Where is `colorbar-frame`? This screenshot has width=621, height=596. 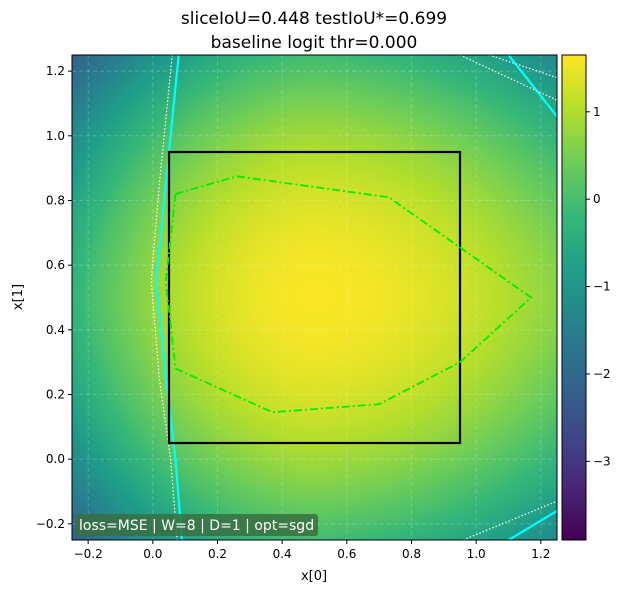 colorbar-frame is located at coordinates (574, 297).